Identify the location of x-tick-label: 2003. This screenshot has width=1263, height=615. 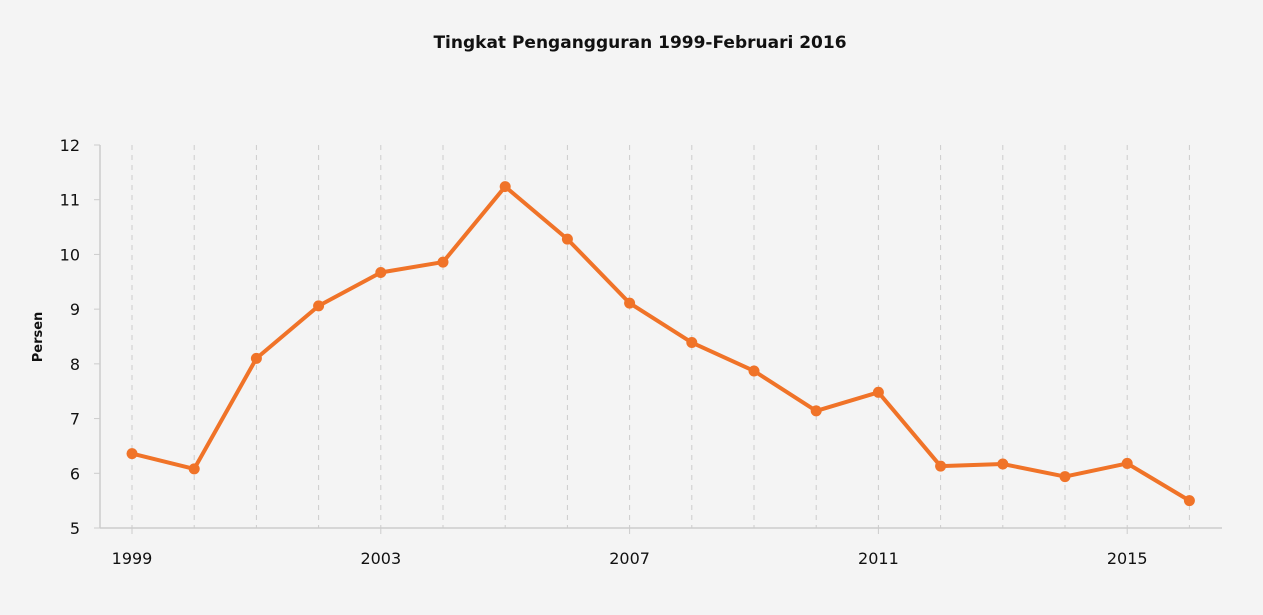
(380, 558).